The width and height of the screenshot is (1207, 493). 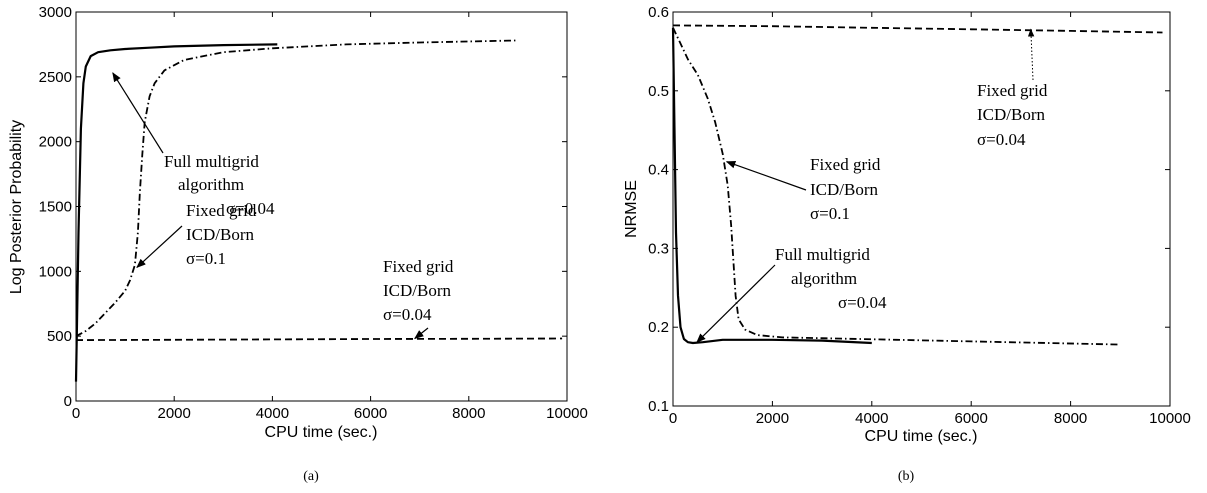 What do you see at coordinates (658, 12) in the screenshot?
I see `y-tick-label: 0.6` at bounding box center [658, 12].